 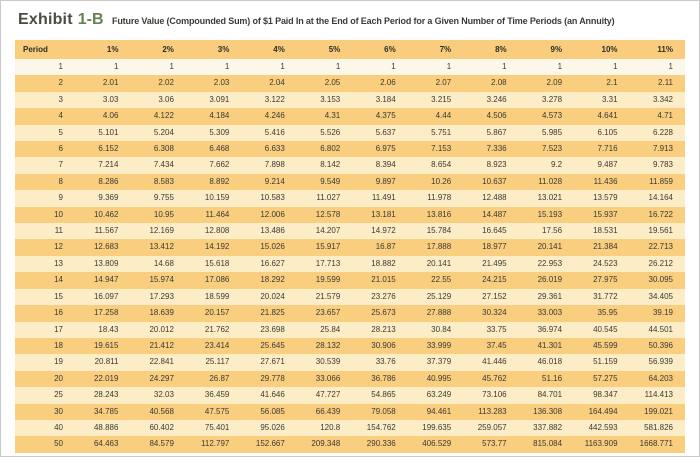 I want to click on value-cell: 7.662, so click(x=219, y=165).